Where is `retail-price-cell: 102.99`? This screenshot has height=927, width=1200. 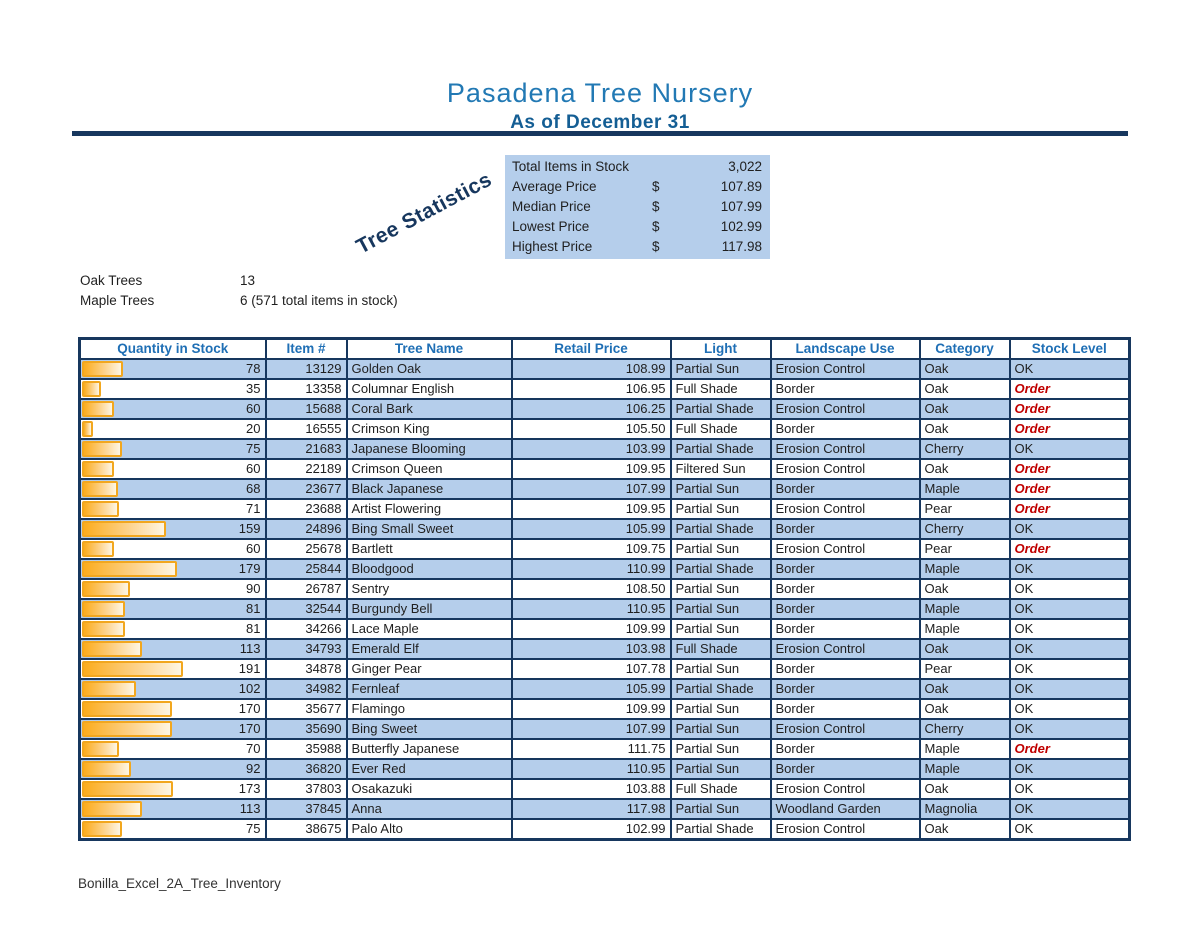
retail-price-cell: 102.99 is located at coordinates (591, 829).